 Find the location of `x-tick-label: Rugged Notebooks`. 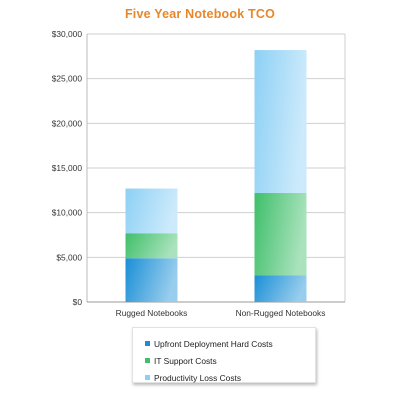

x-tick-label: Rugged Notebooks is located at coordinates (152, 313).